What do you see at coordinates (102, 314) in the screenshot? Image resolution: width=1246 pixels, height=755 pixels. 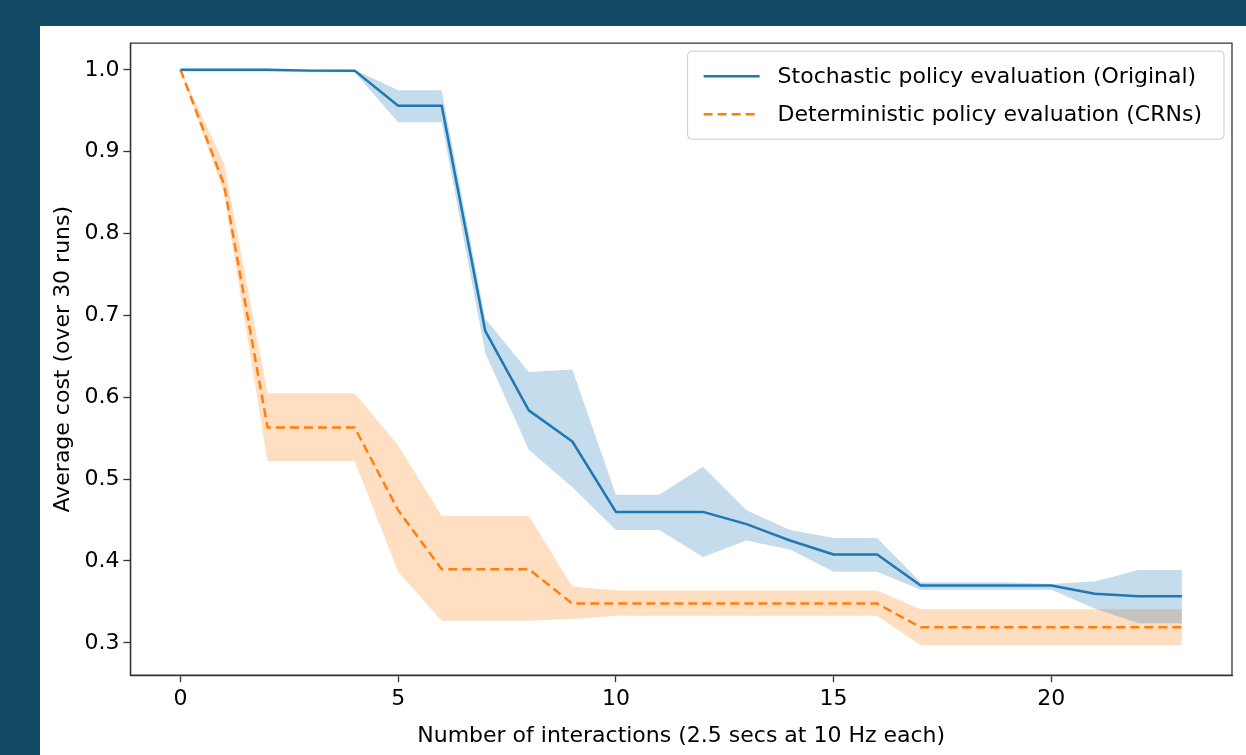 I see `y-tick-label: 0.7` at bounding box center [102, 314].